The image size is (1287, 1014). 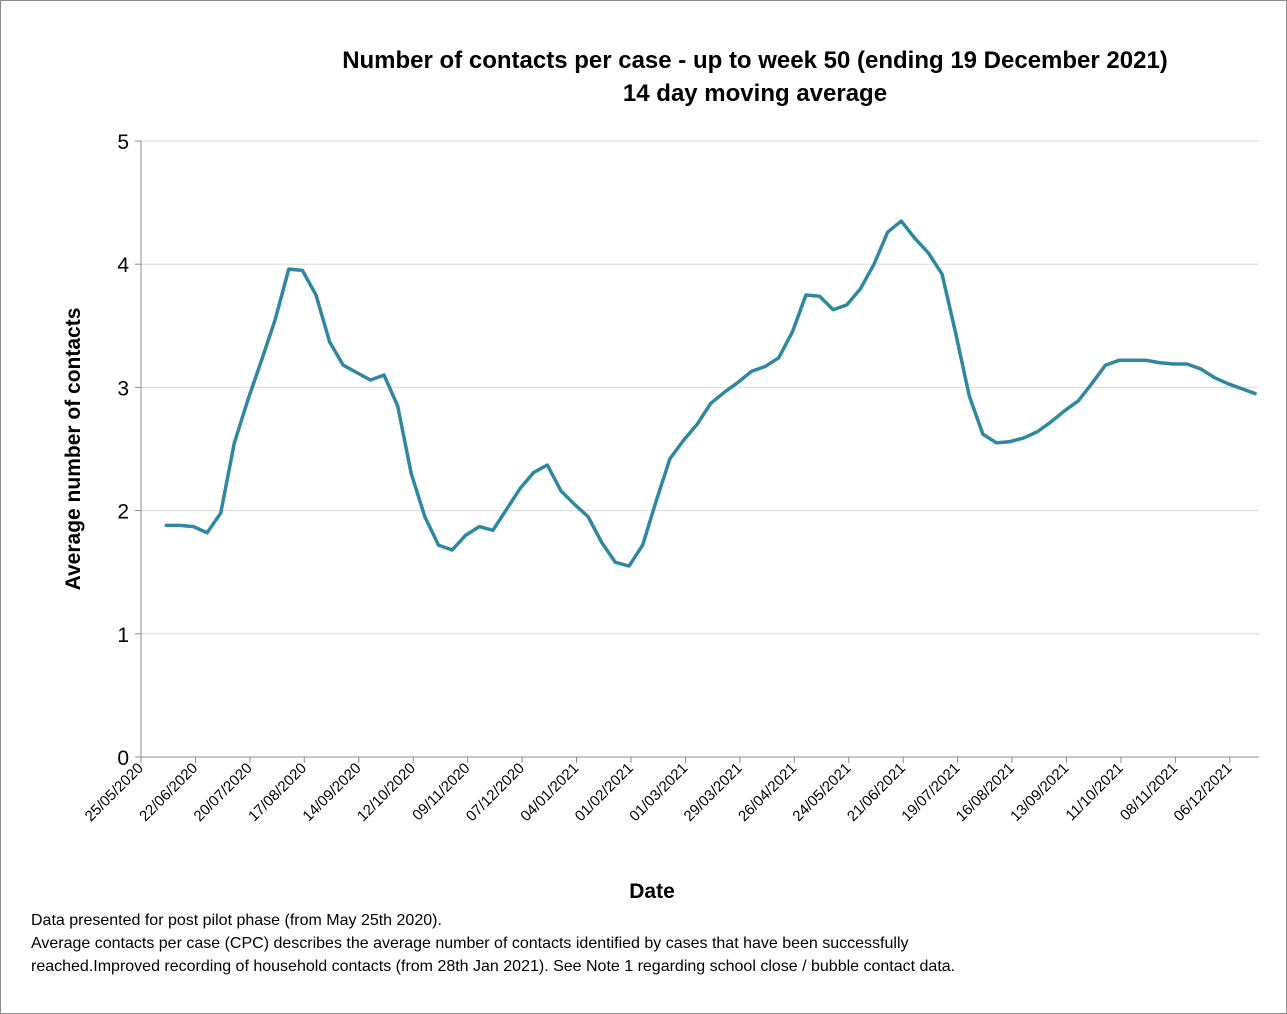 I want to click on y-axis-label: Average number of contacts, so click(x=73, y=449).